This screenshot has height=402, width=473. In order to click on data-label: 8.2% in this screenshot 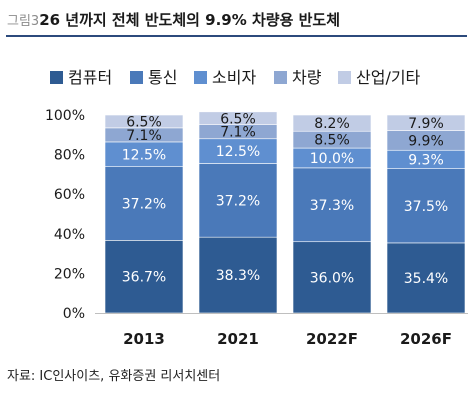, I will do `click(332, 124)`.